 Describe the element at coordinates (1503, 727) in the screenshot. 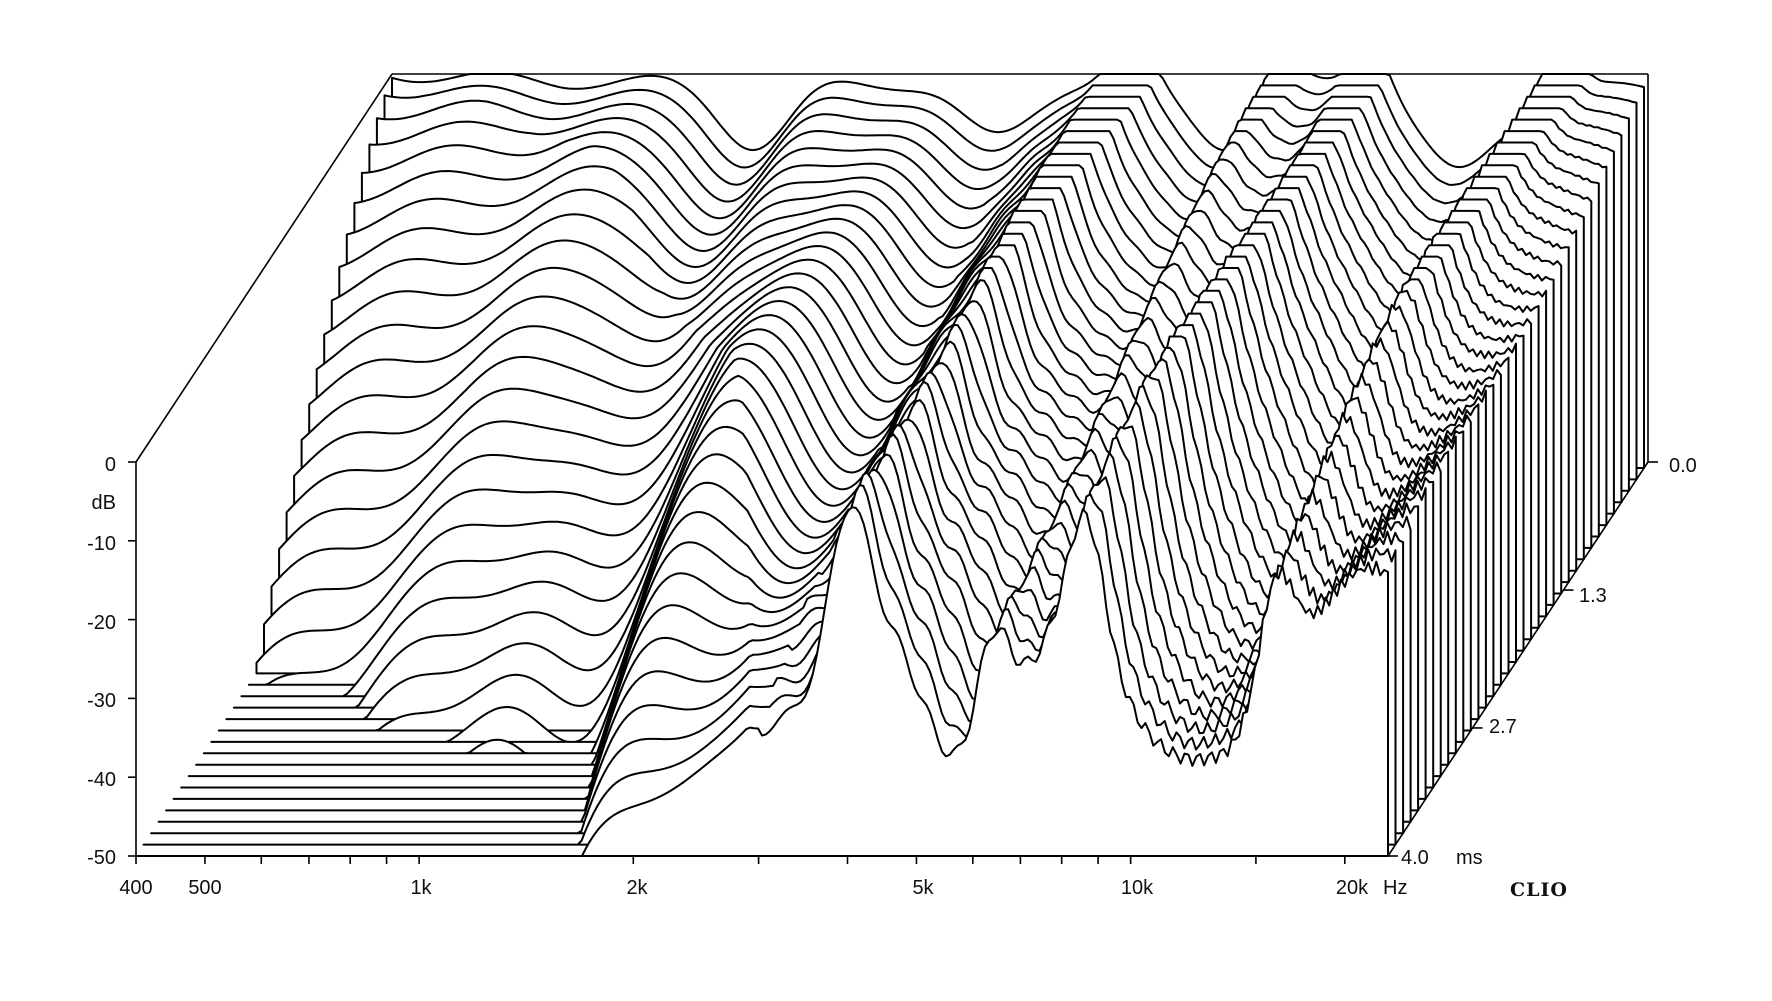

I see `z-tick-label-2: 2.7` at that location.